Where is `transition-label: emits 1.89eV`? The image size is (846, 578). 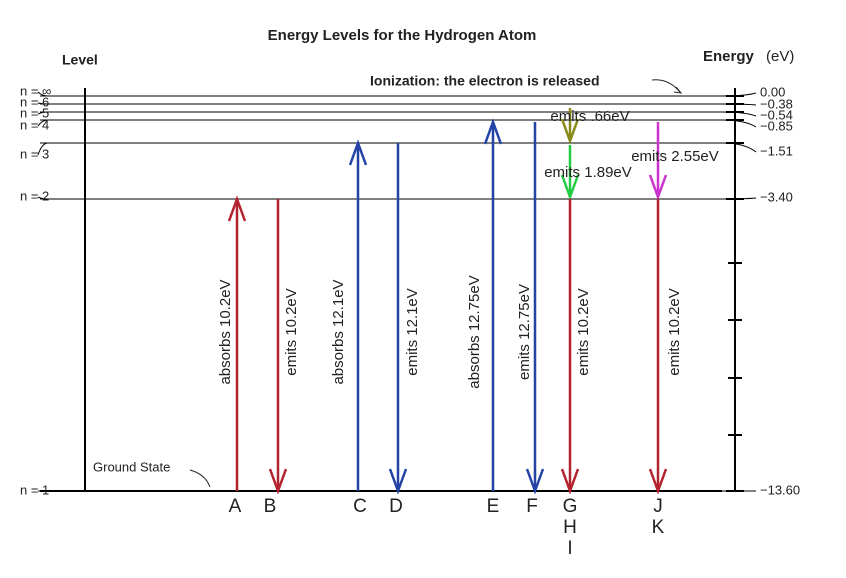
transition-label: emits 1.89eV is located at coordinates (588, 172).